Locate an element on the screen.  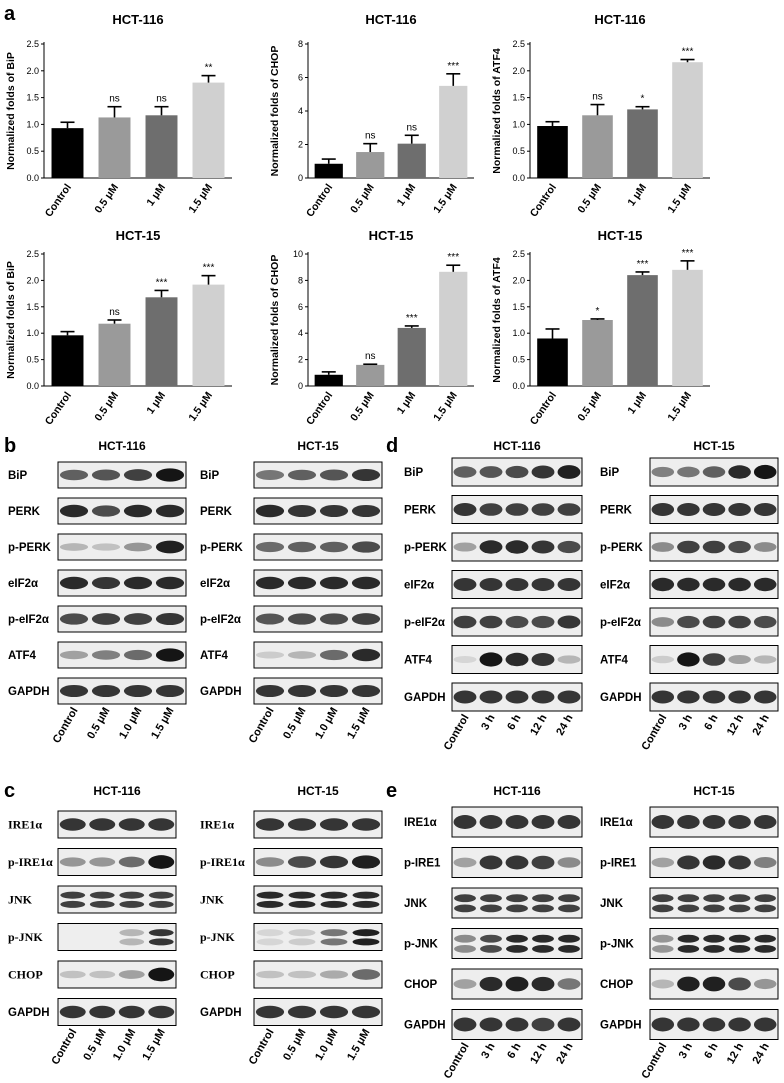
y-axis-label: Normalized folds of BiP is located at coordinates (11, 320).